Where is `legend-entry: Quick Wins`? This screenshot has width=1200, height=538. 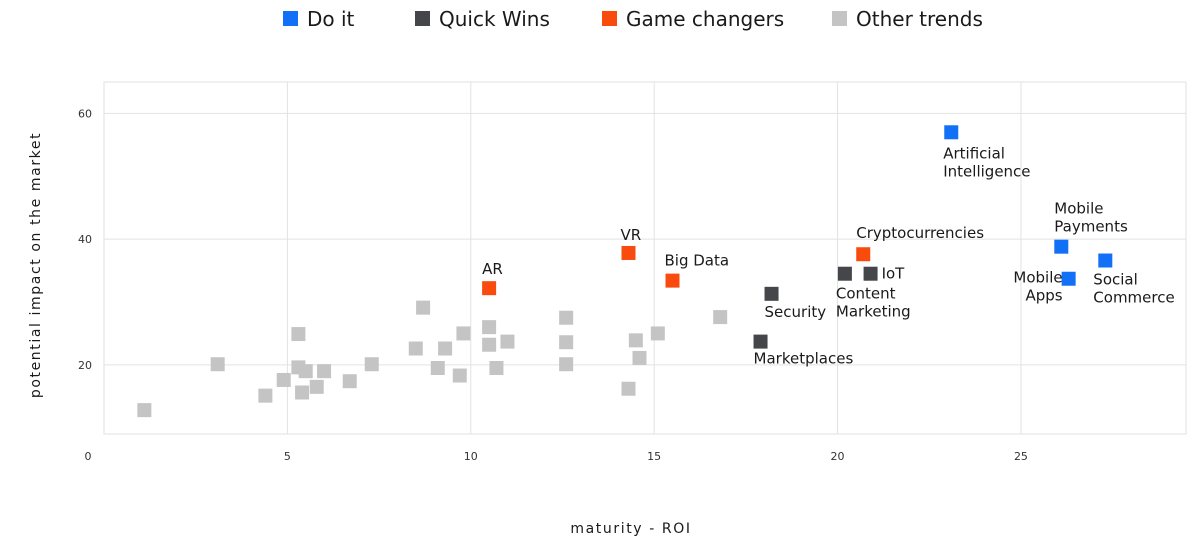
legend-entry: Quick Wins is located at coordinates (494, 19).